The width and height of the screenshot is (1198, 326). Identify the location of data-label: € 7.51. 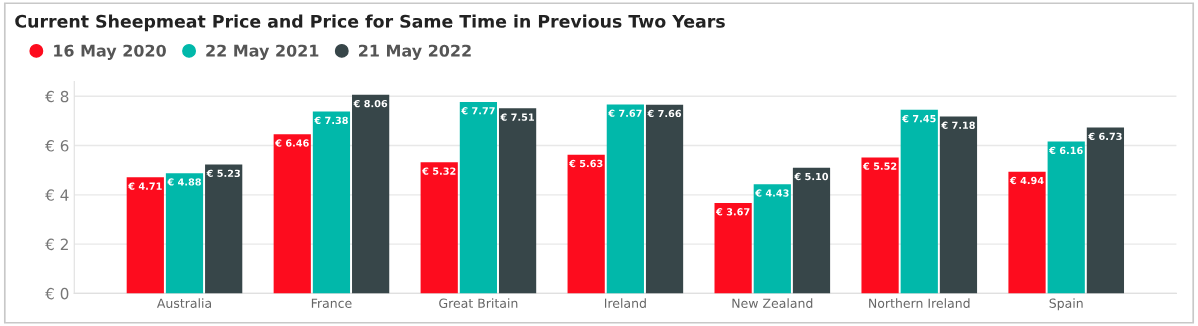
(517, 117).